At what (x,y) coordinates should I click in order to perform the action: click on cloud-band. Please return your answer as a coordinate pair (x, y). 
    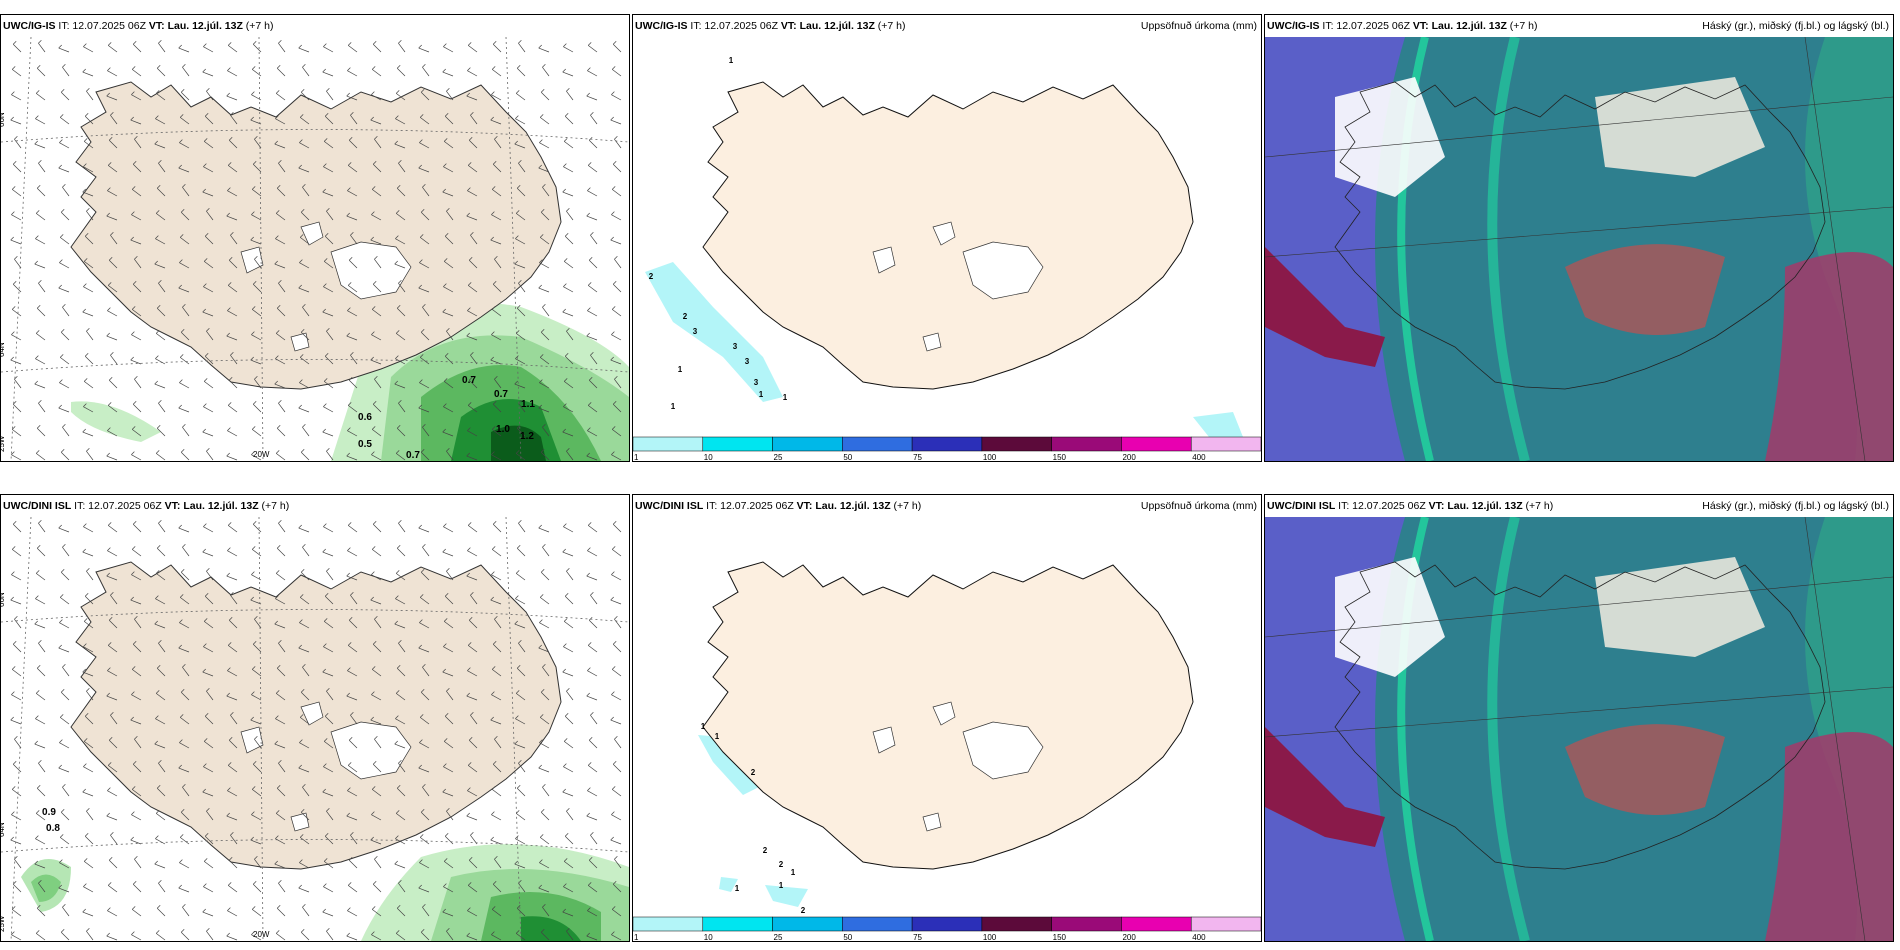
    Looking at the image, I should click on (1508, 249).